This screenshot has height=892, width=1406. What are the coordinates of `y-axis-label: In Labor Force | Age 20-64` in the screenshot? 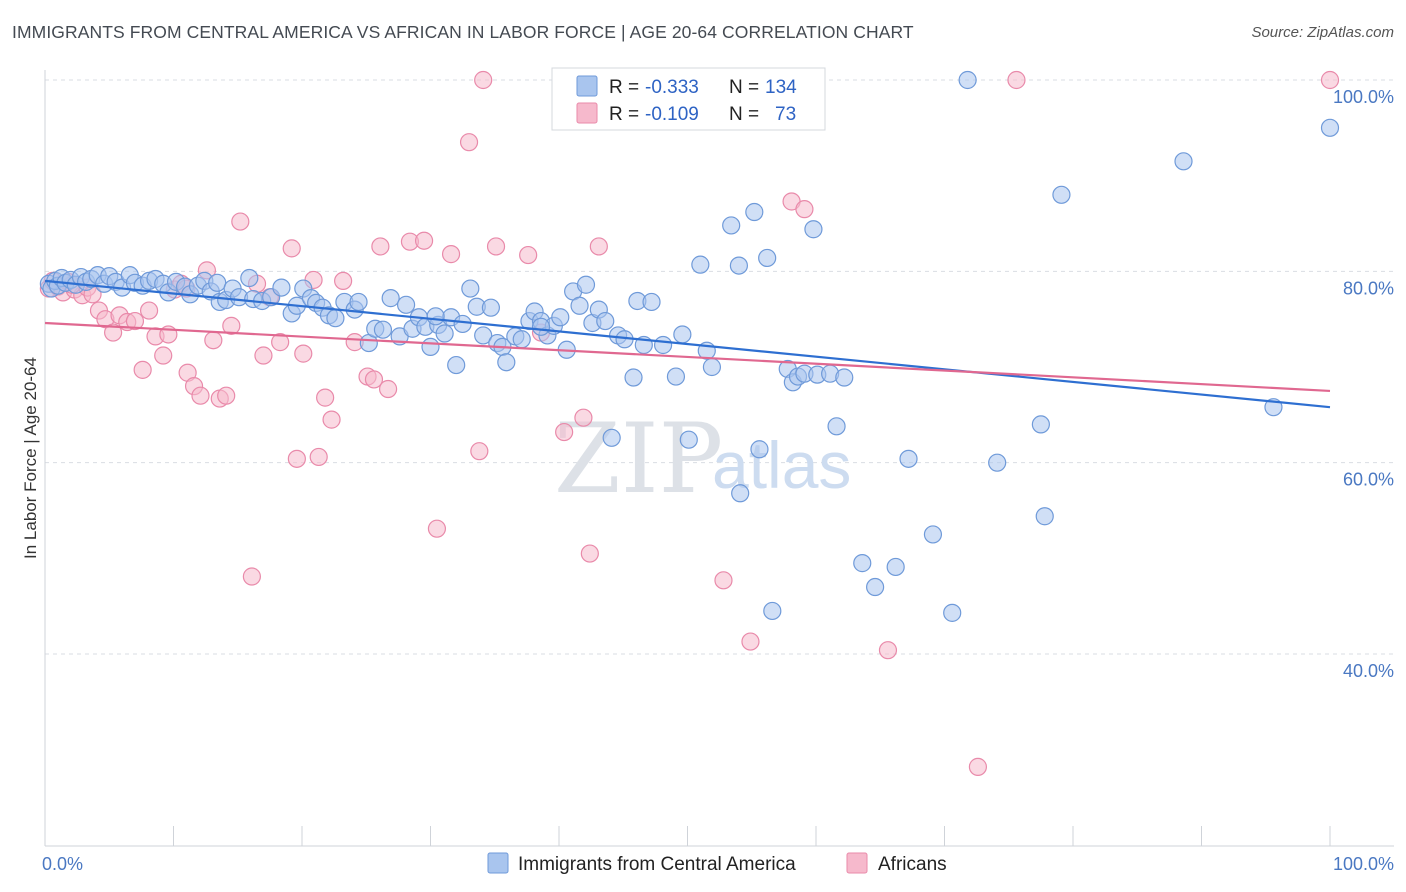 It's located at (30, 458).